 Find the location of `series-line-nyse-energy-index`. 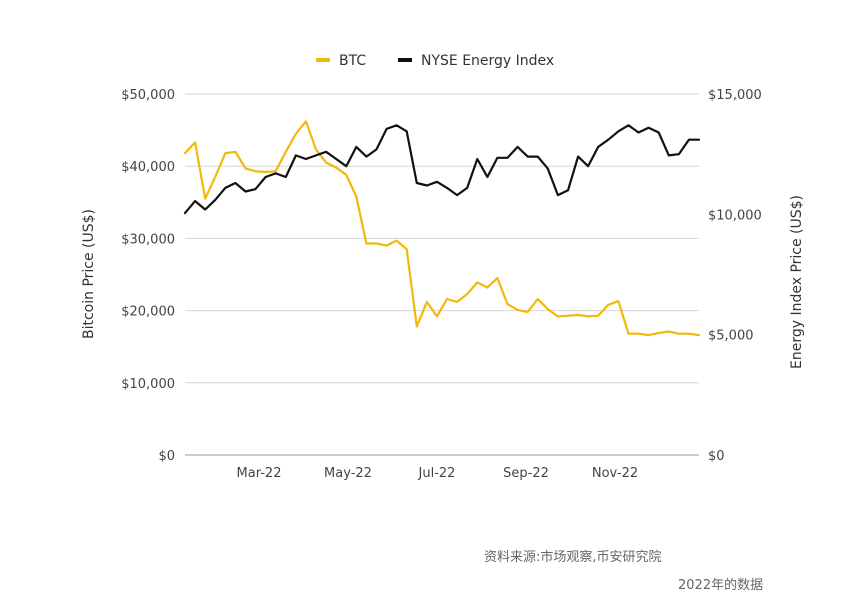

series-line-nyse-energy-index is located at coordinates (442, 169).